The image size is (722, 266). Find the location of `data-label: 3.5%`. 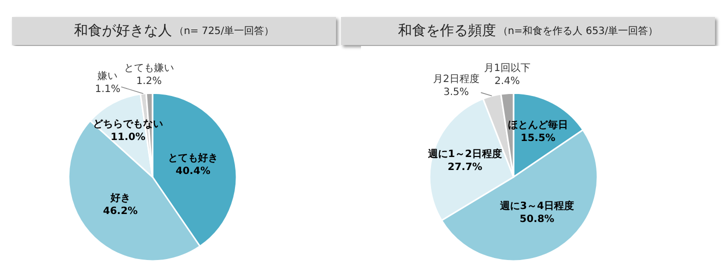

data-label: 3.5% is located at coordinates (456, 92).